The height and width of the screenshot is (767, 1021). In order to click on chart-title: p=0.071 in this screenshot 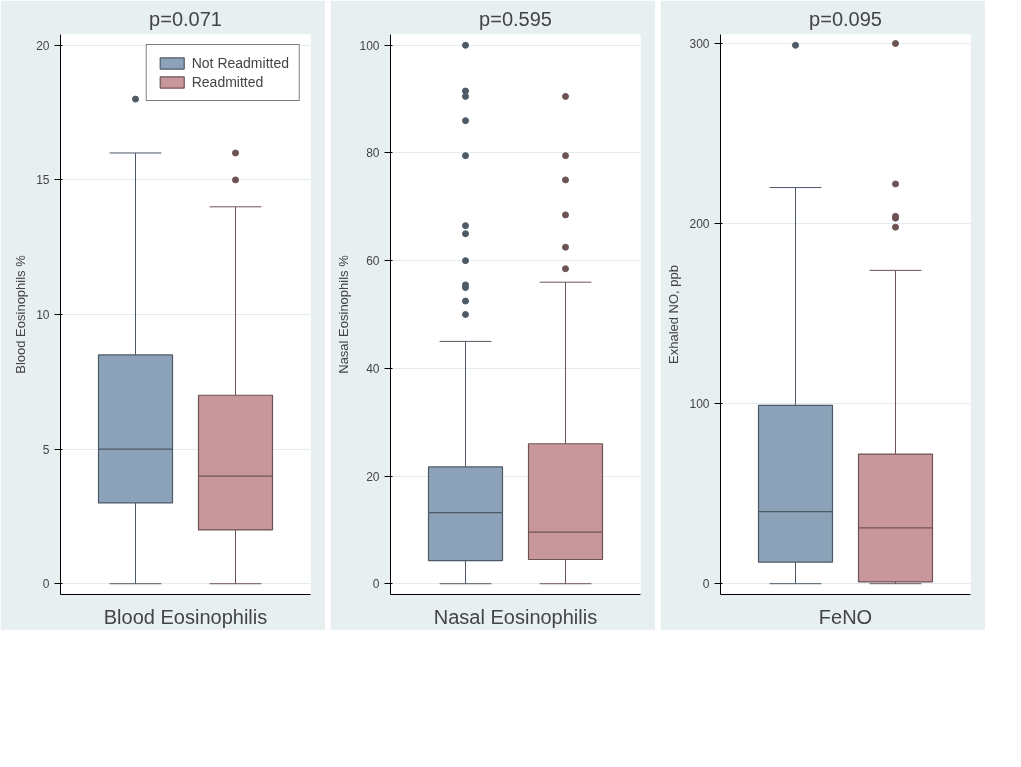, I will do `click(185, 18)`.